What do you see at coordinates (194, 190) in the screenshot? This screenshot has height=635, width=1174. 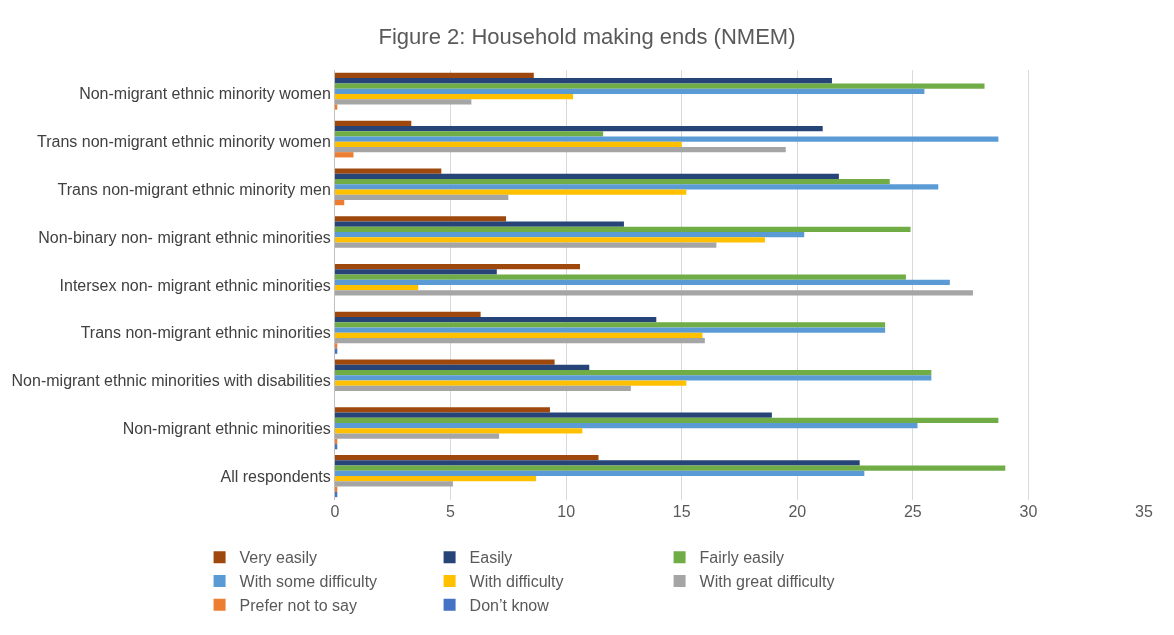 I see `y-tick-label: Trans non-migrant ethnic minority men` at bounding box center [194, 190].